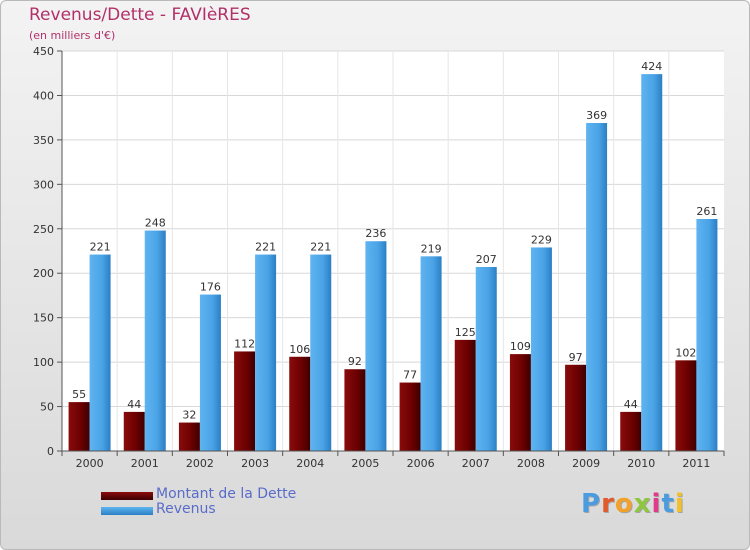  I want to click on proxiti-logo: Proxiti, so click(636, 507).